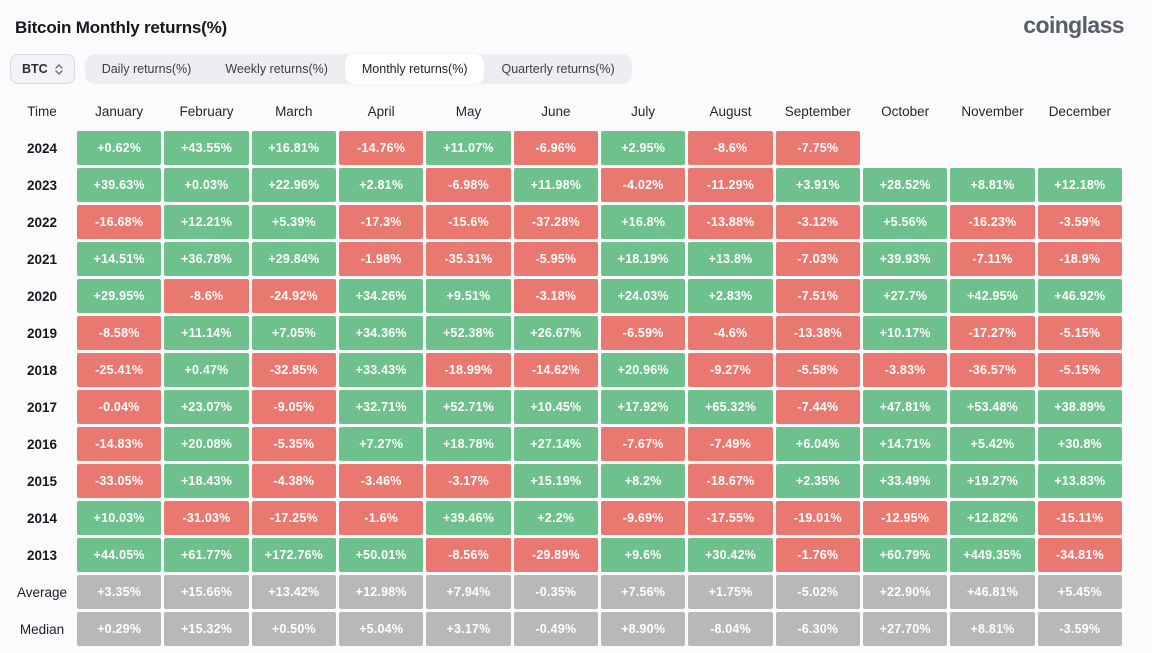 The image size is (1152, 653). What do you see at coordinates (121, 27) in the screenshot?
I see `page-title: Bitcoin Monthly returns(%)` at bounding box center [121, 27].